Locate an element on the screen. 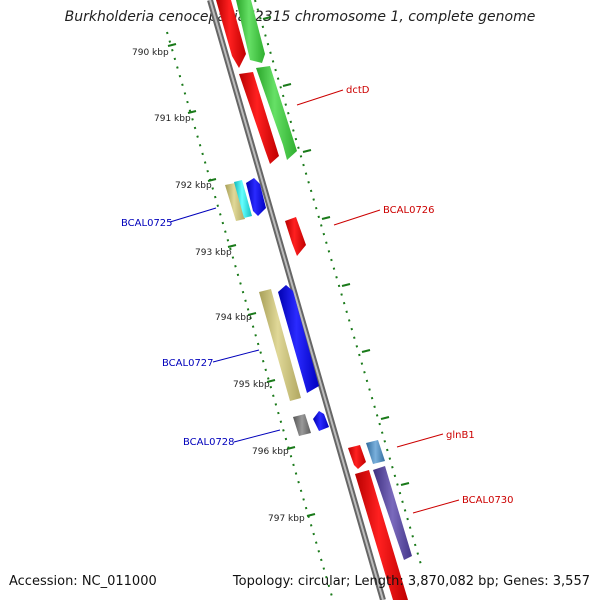  gene-purple-BCAL0730 is located at coordinates (392, 513).